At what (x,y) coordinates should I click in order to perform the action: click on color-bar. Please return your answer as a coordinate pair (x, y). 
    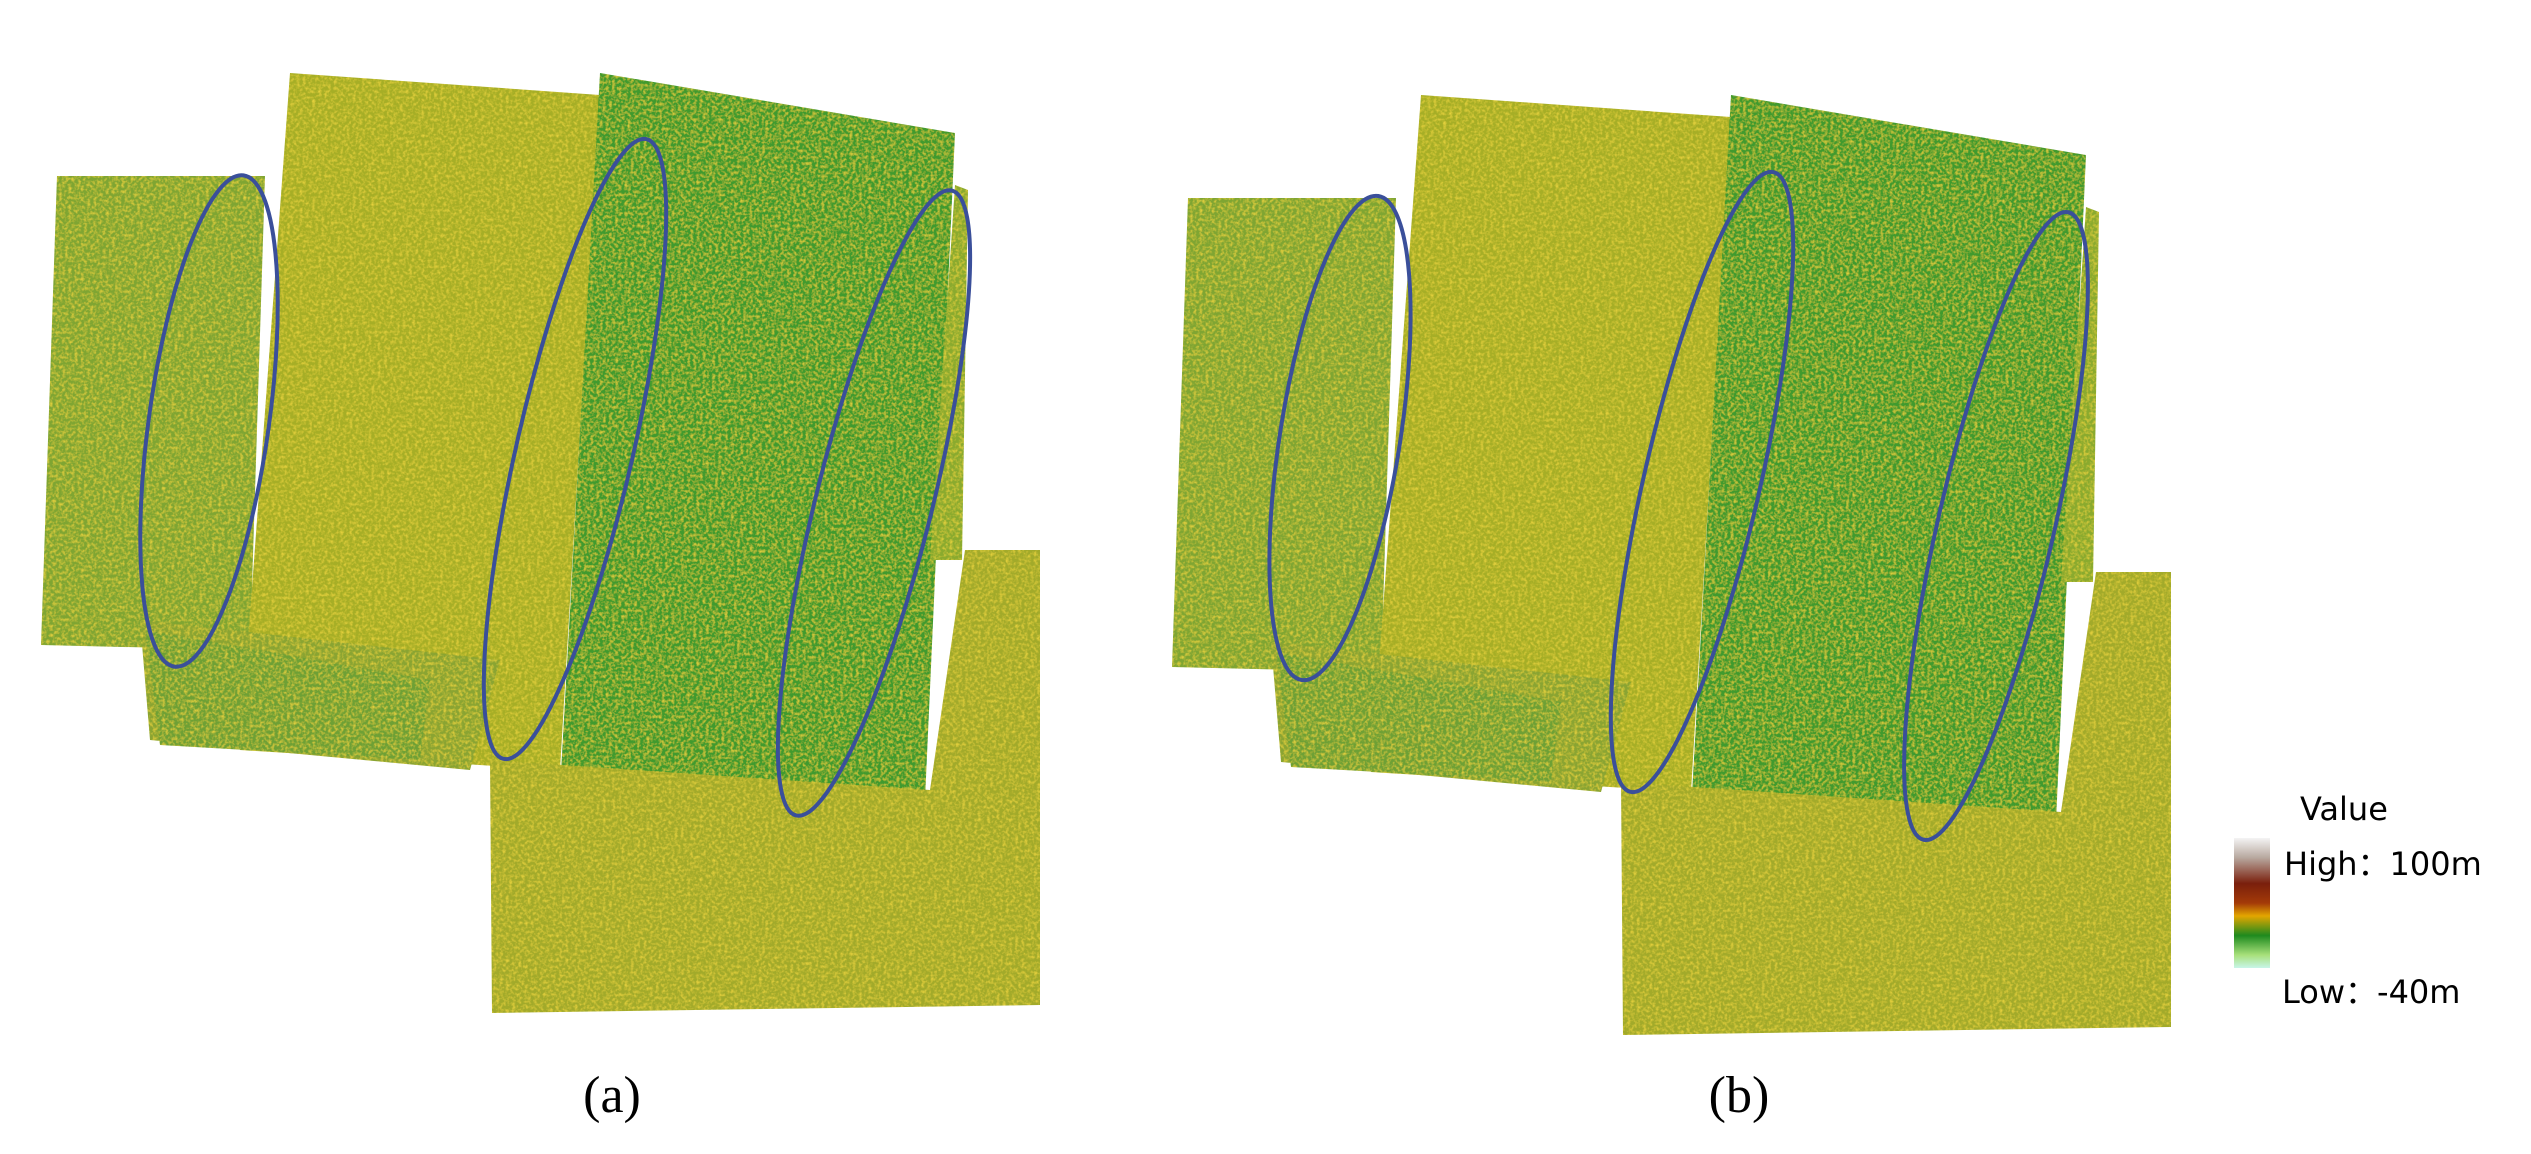
    Looking at the image, I should click on (2252, 903).